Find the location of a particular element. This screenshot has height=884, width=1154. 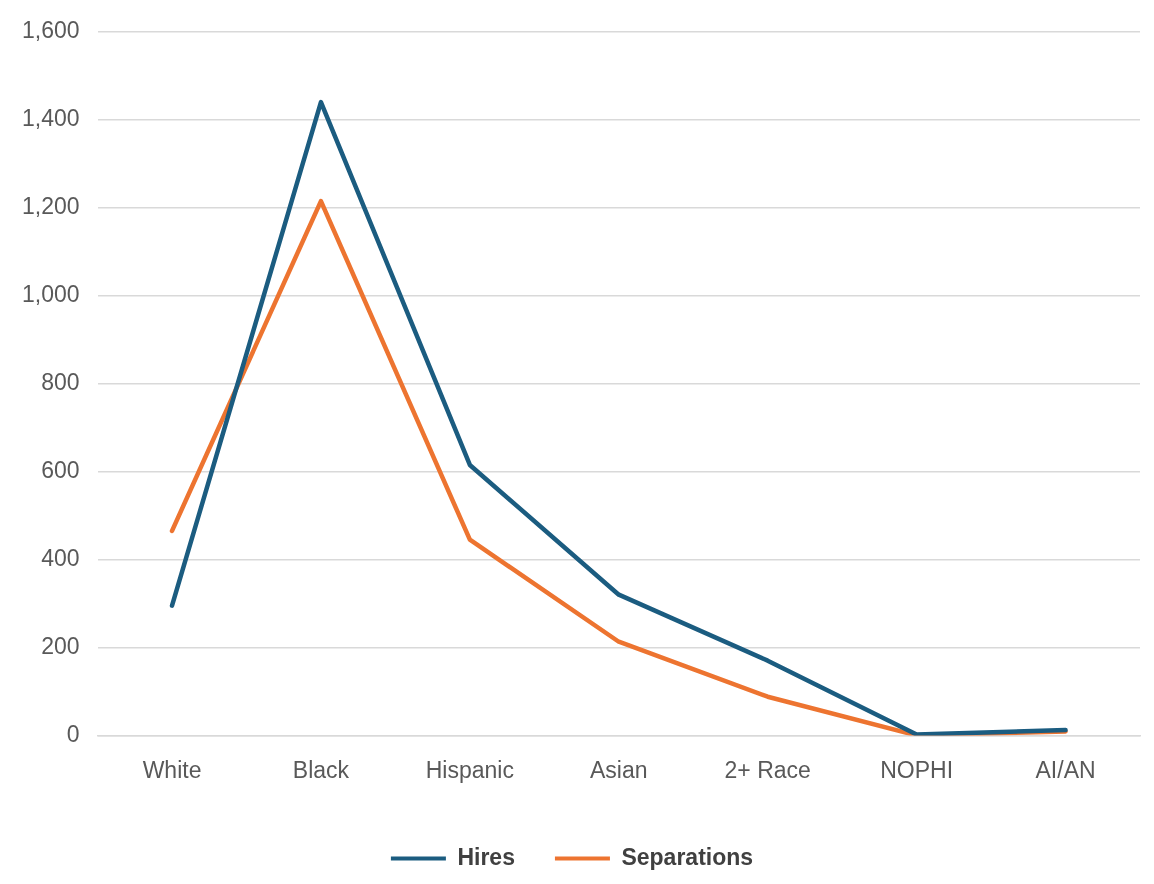

x-tick-label: 2+ Race is located at coordinates (767, 769).